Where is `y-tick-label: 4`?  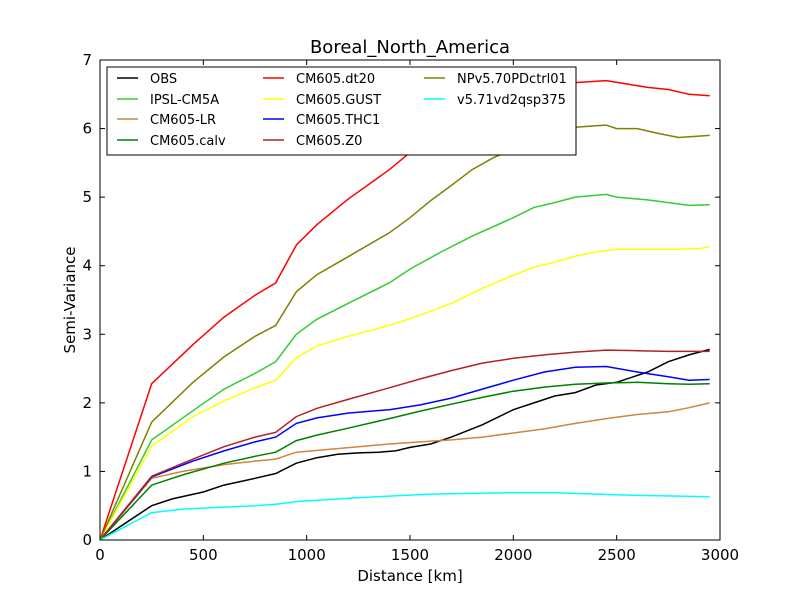 y-tick-label: 4 is located at coordinates (87, 266).